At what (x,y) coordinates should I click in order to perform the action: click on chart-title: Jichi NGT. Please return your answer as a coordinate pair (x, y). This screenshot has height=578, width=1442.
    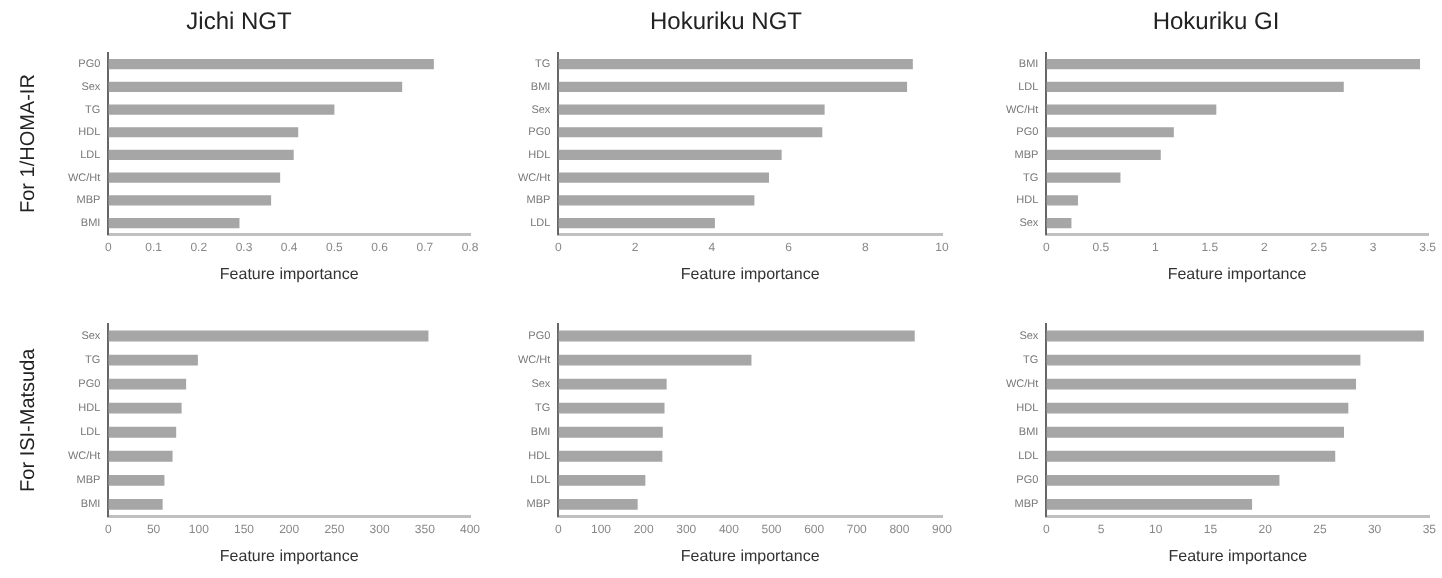
    Looking at the image, I should click on (240, 21).